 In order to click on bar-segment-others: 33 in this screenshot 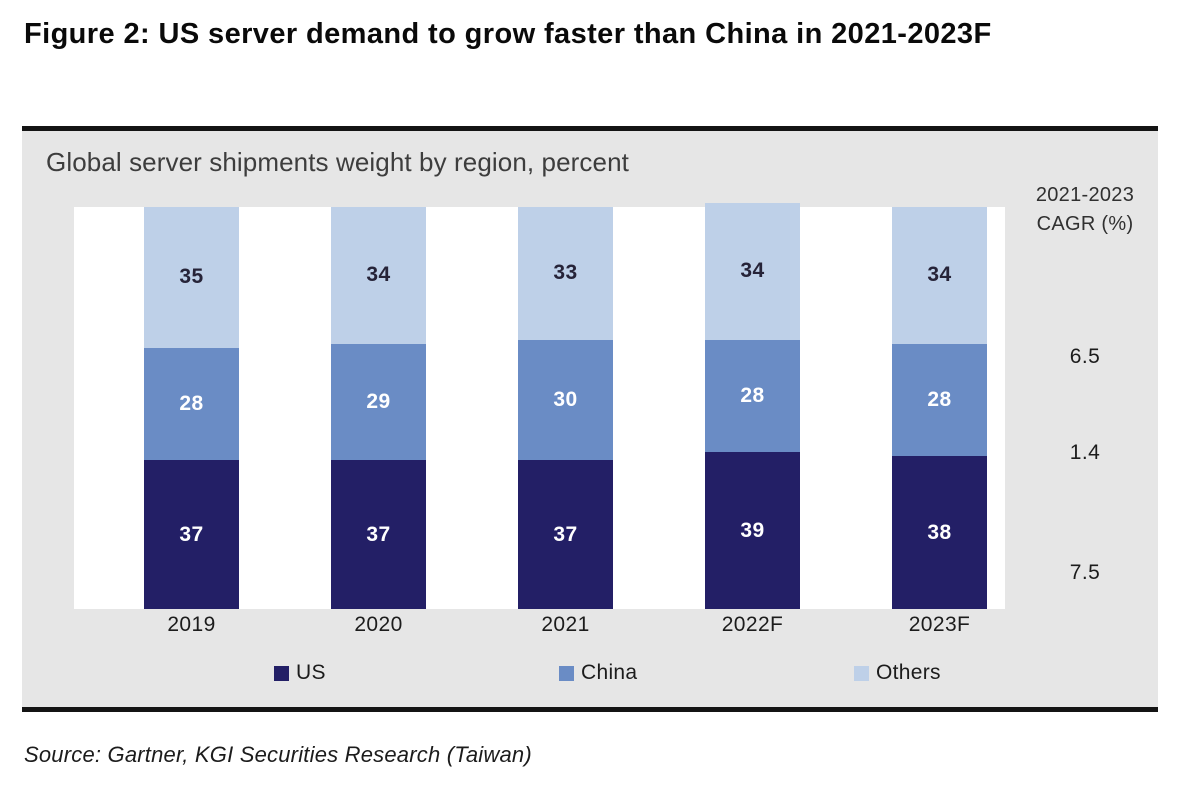, I will do `click(565, 273)`.